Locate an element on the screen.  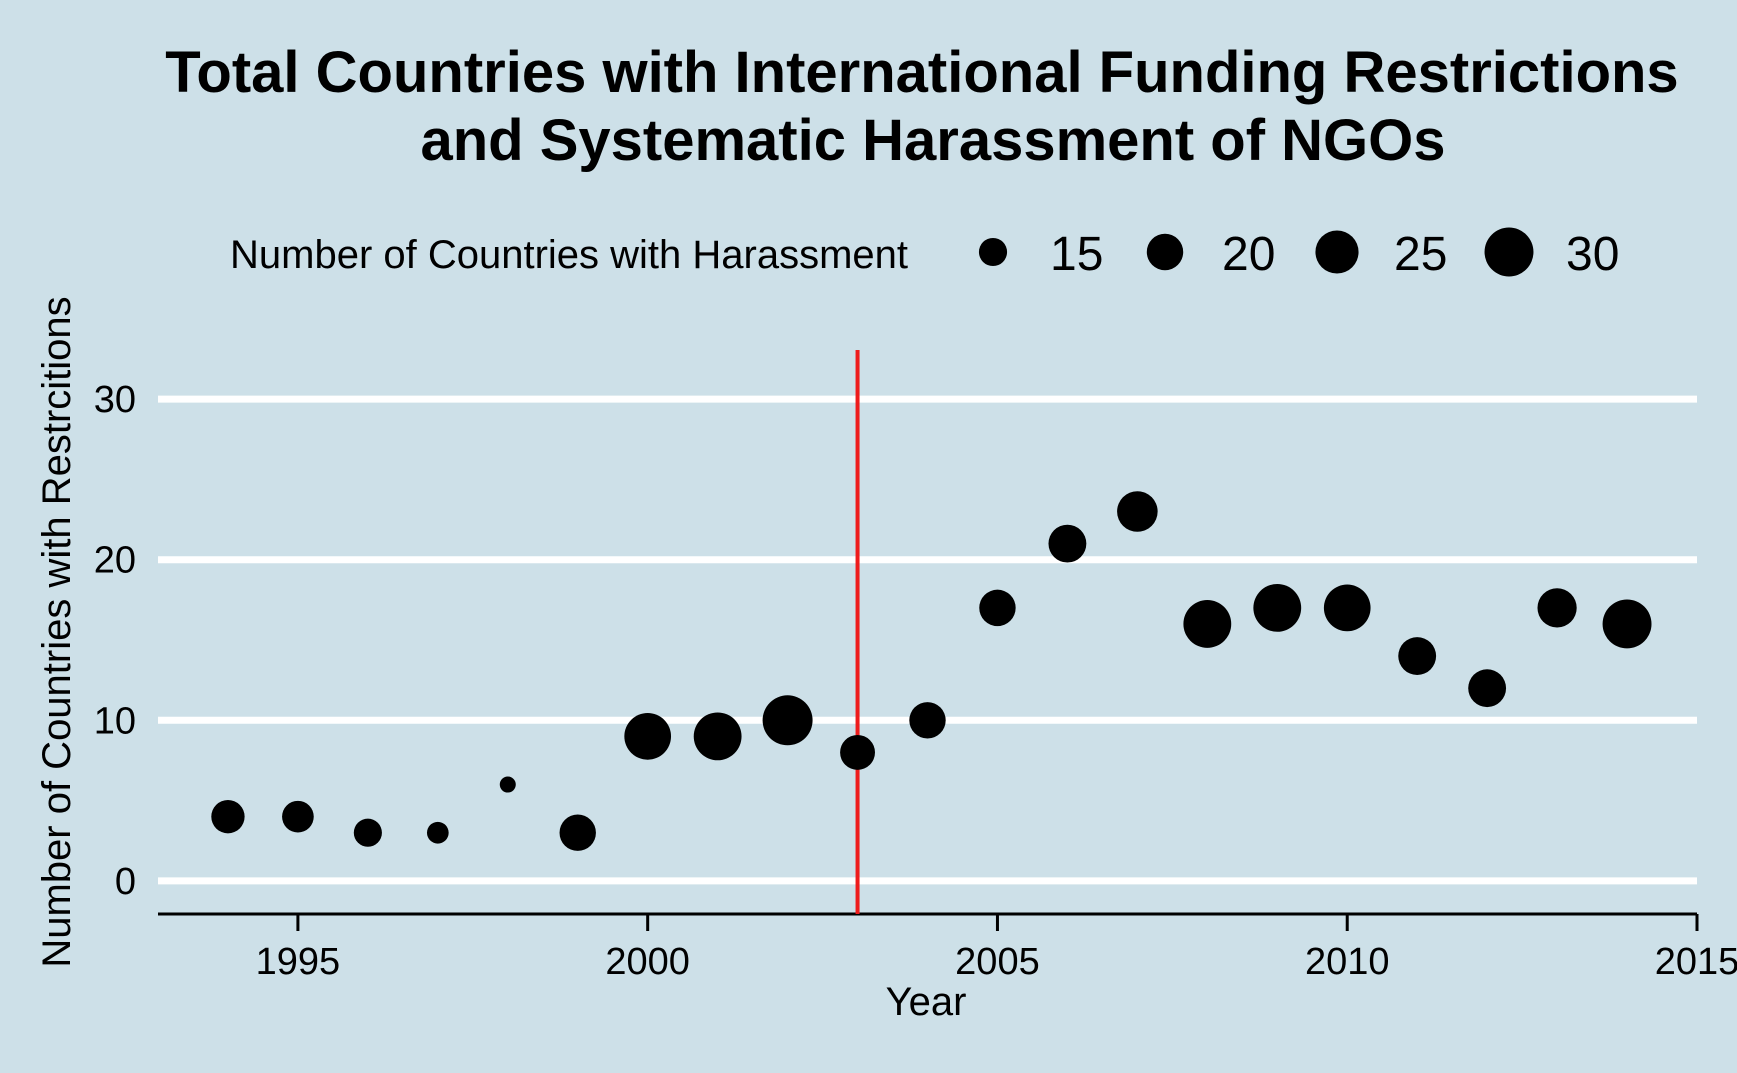
point-2009 is located at coordinates (1277, 607).